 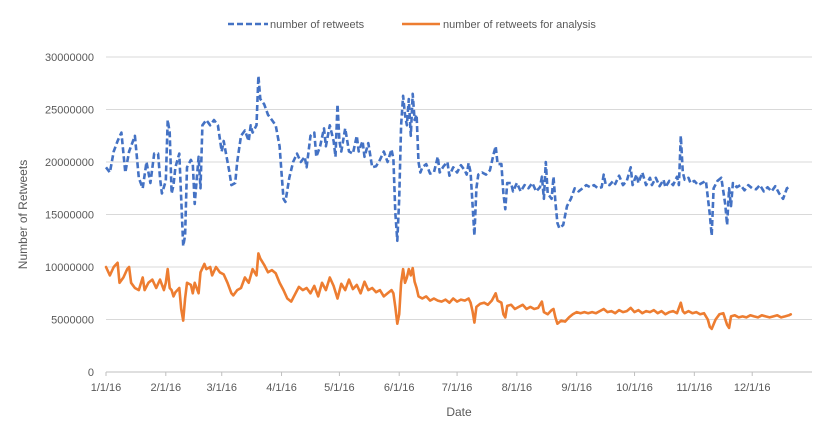 I want to click on y-tick-label: 10000000, so click(x=69, y=268).